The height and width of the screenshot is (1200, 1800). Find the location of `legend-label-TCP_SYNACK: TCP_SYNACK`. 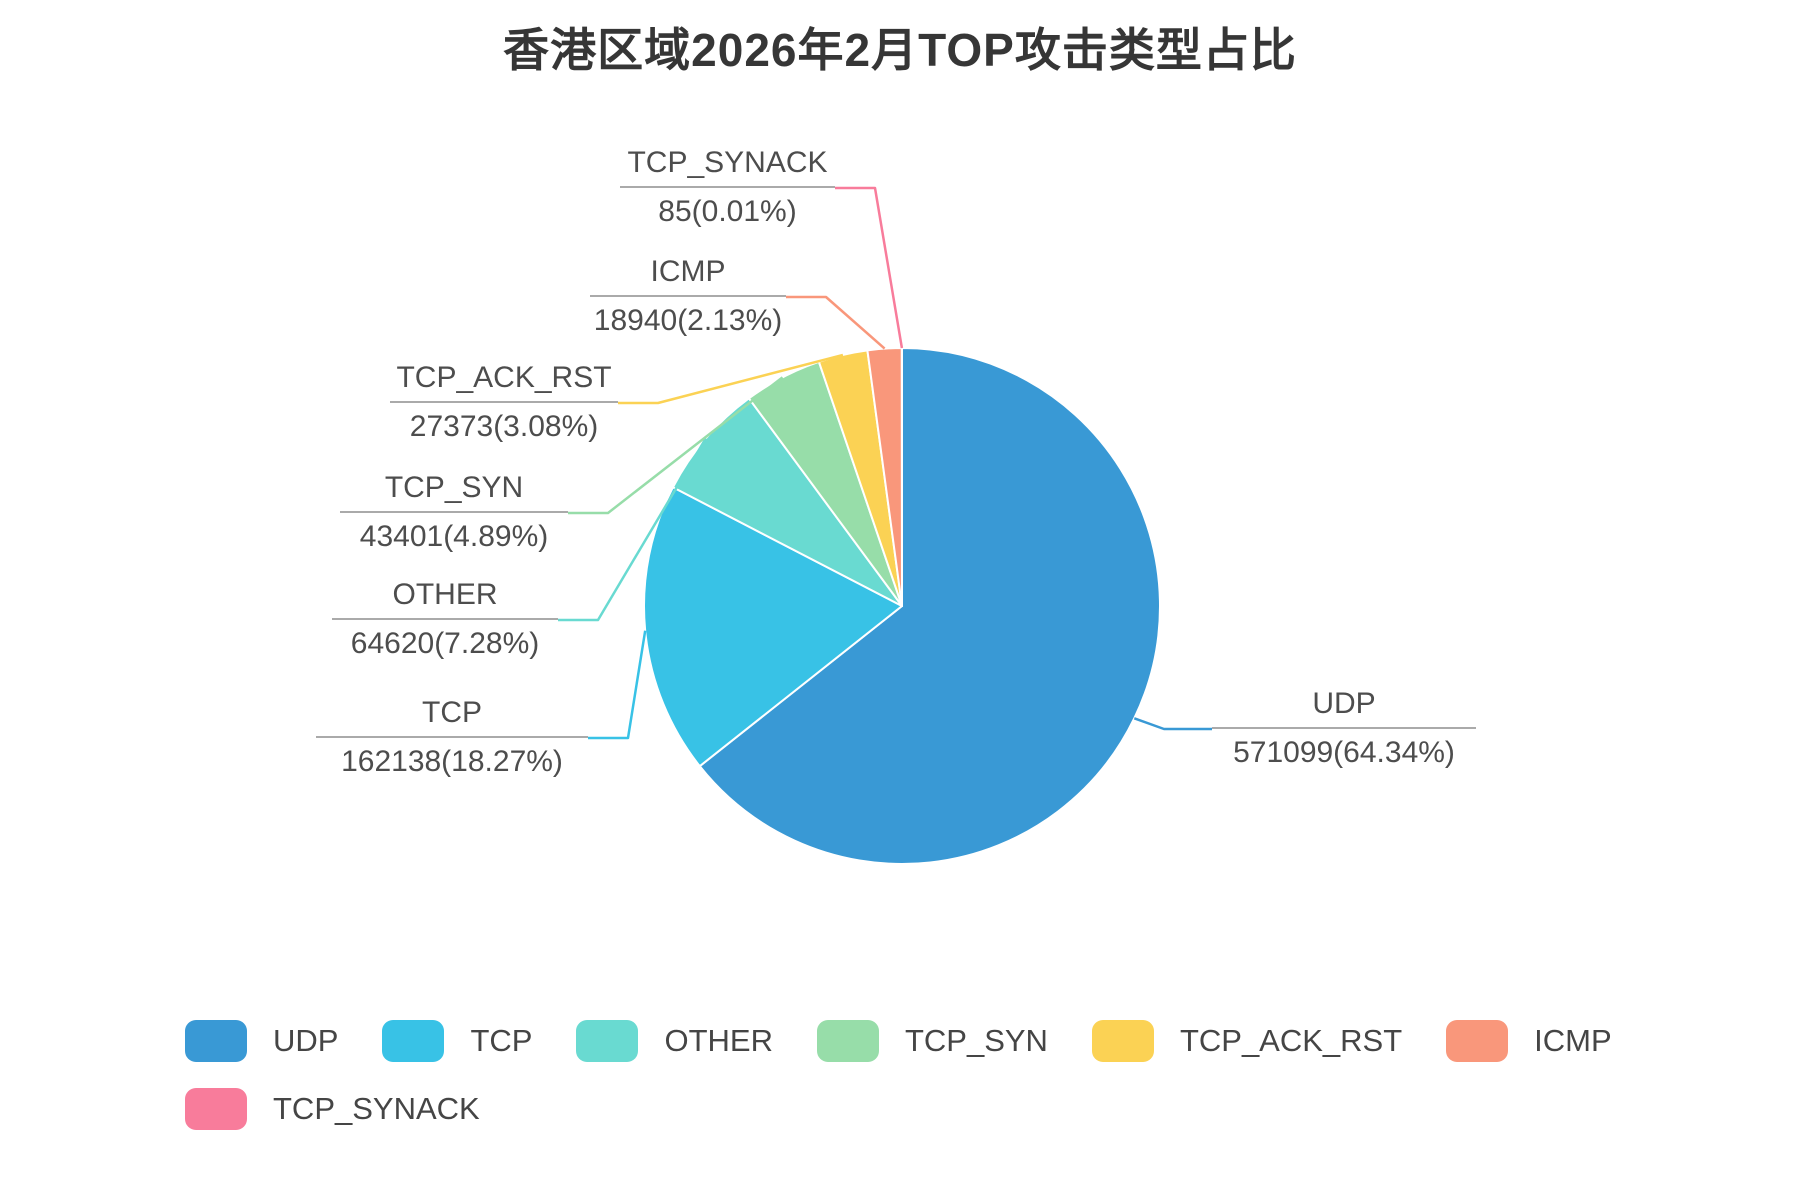

legend-label-TCP_SYNACK: TCP_SYNACK is located at coordinates (376, 1108).